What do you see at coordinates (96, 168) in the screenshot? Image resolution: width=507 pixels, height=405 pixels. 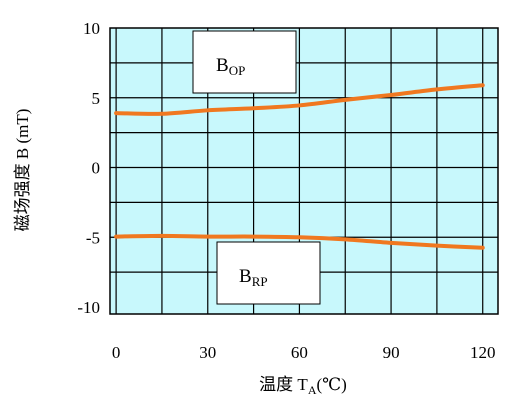 I see `y-tick-label: 0` at bounding box center [96, 168].